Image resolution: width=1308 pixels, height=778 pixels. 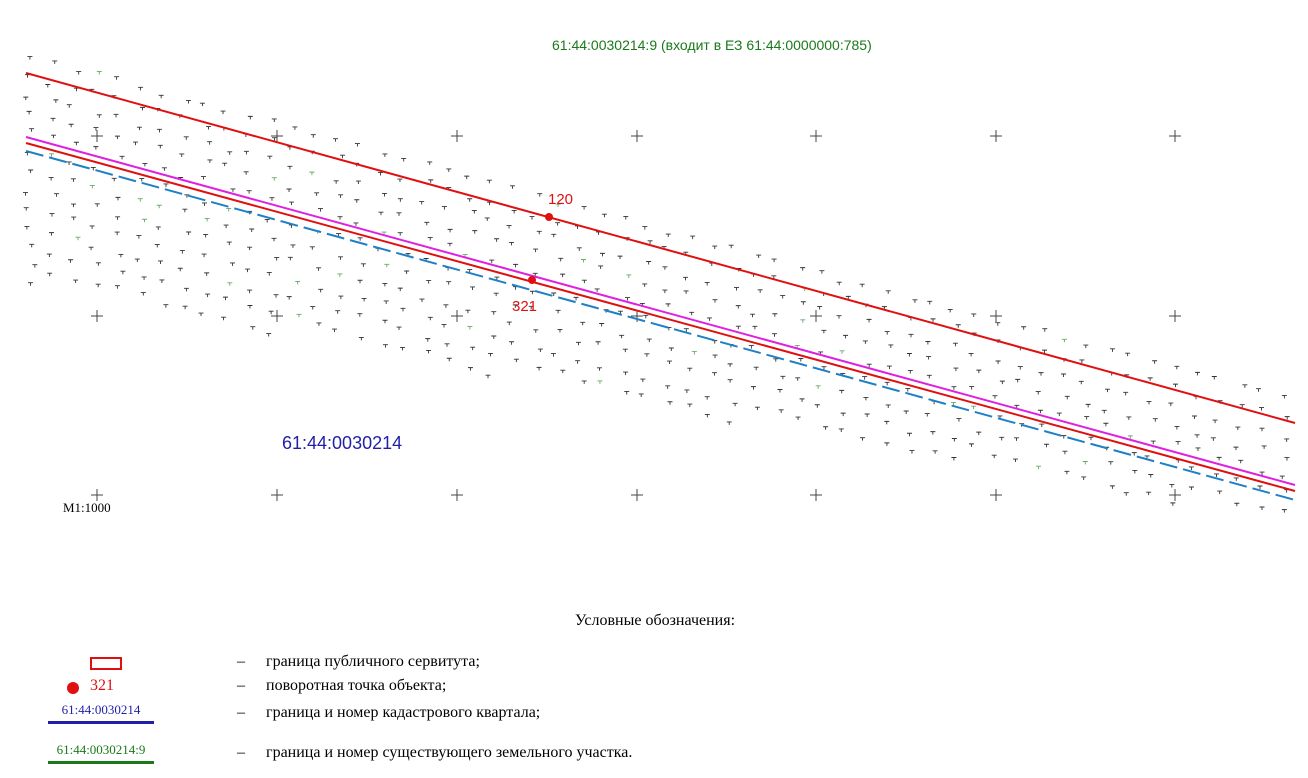 What do you see at coordinates (241, 661) in the screenshot?
I see `legend-dash: –` at bounding box center [241, 661].